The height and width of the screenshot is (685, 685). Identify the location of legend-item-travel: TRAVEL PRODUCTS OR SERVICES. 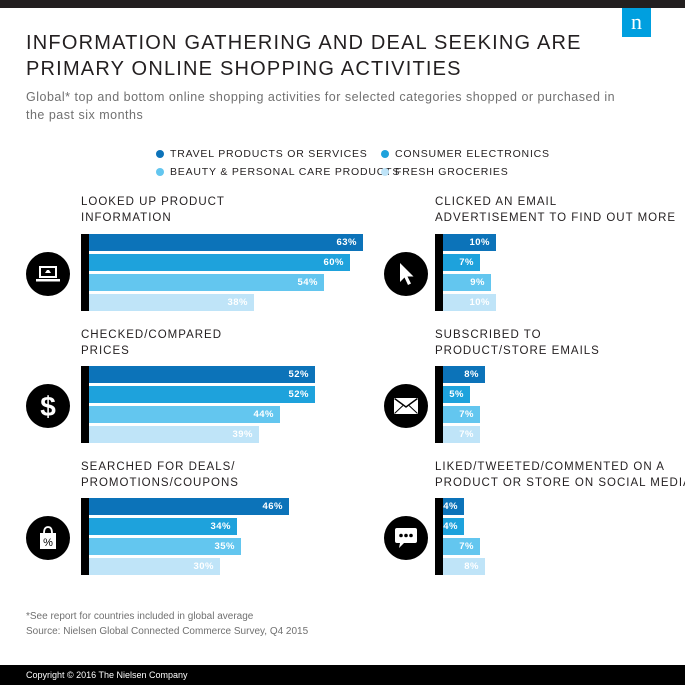
(262, 154).